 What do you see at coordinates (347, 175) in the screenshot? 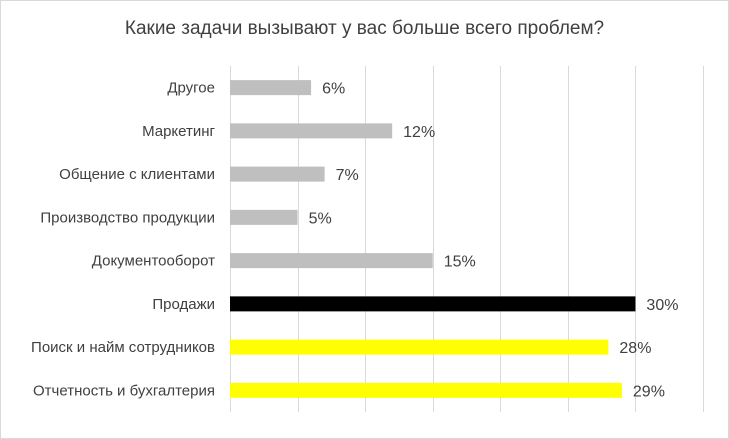
I see `data-label: 7%` at bounding box center [347, 175].